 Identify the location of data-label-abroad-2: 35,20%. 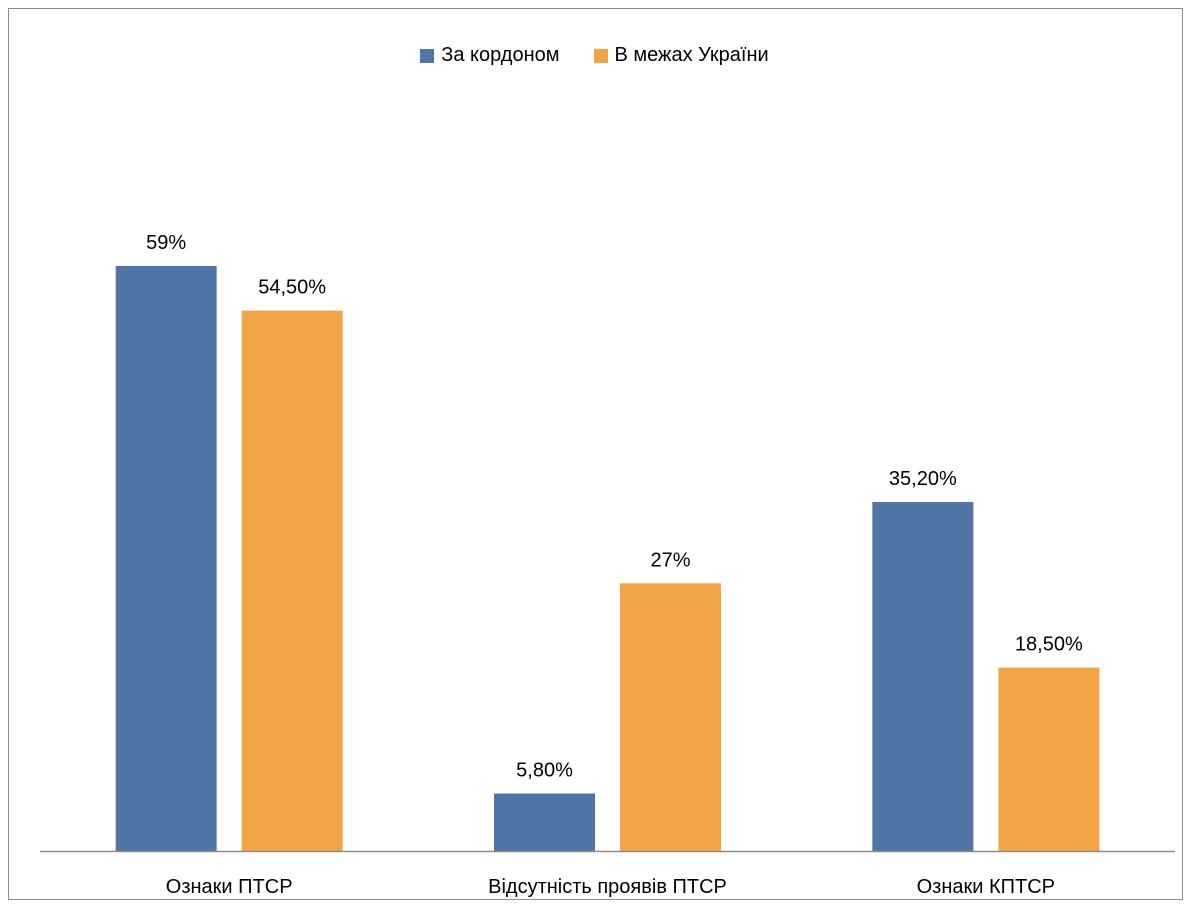
(923, 479).